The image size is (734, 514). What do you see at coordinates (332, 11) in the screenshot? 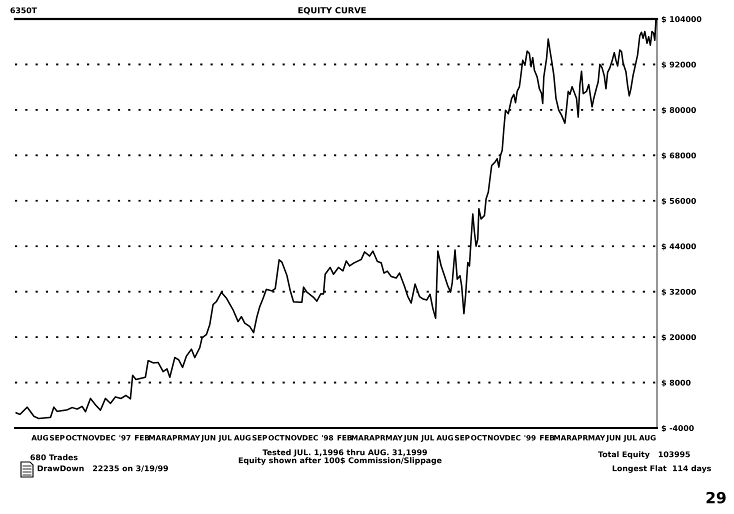
I see `chart-title: EQUITY CURVE` at bounding box center [332, 11].